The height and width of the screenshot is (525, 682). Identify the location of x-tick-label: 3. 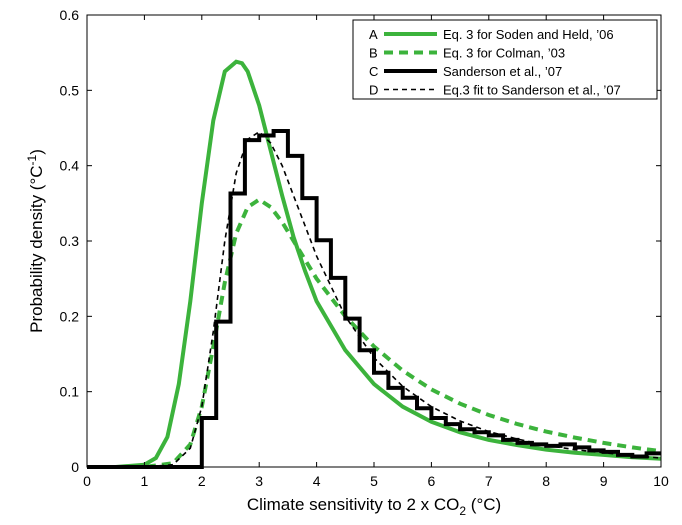
(259, 481).